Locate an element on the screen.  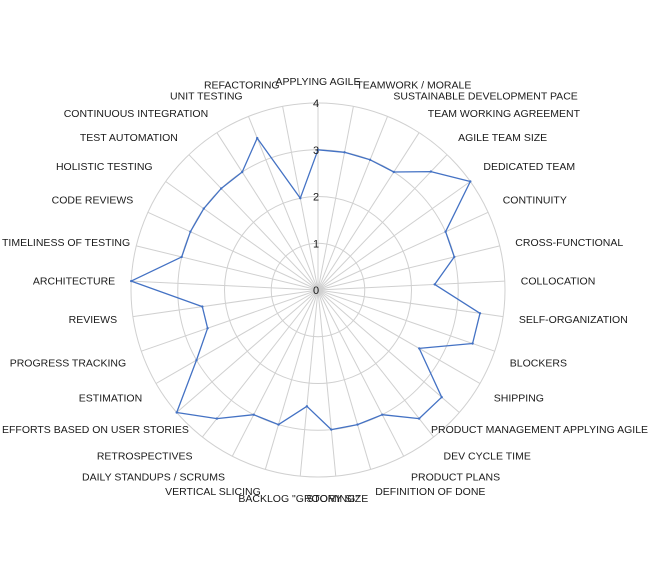
radial-tick-label: 2 is located at coordinates (316, 198).